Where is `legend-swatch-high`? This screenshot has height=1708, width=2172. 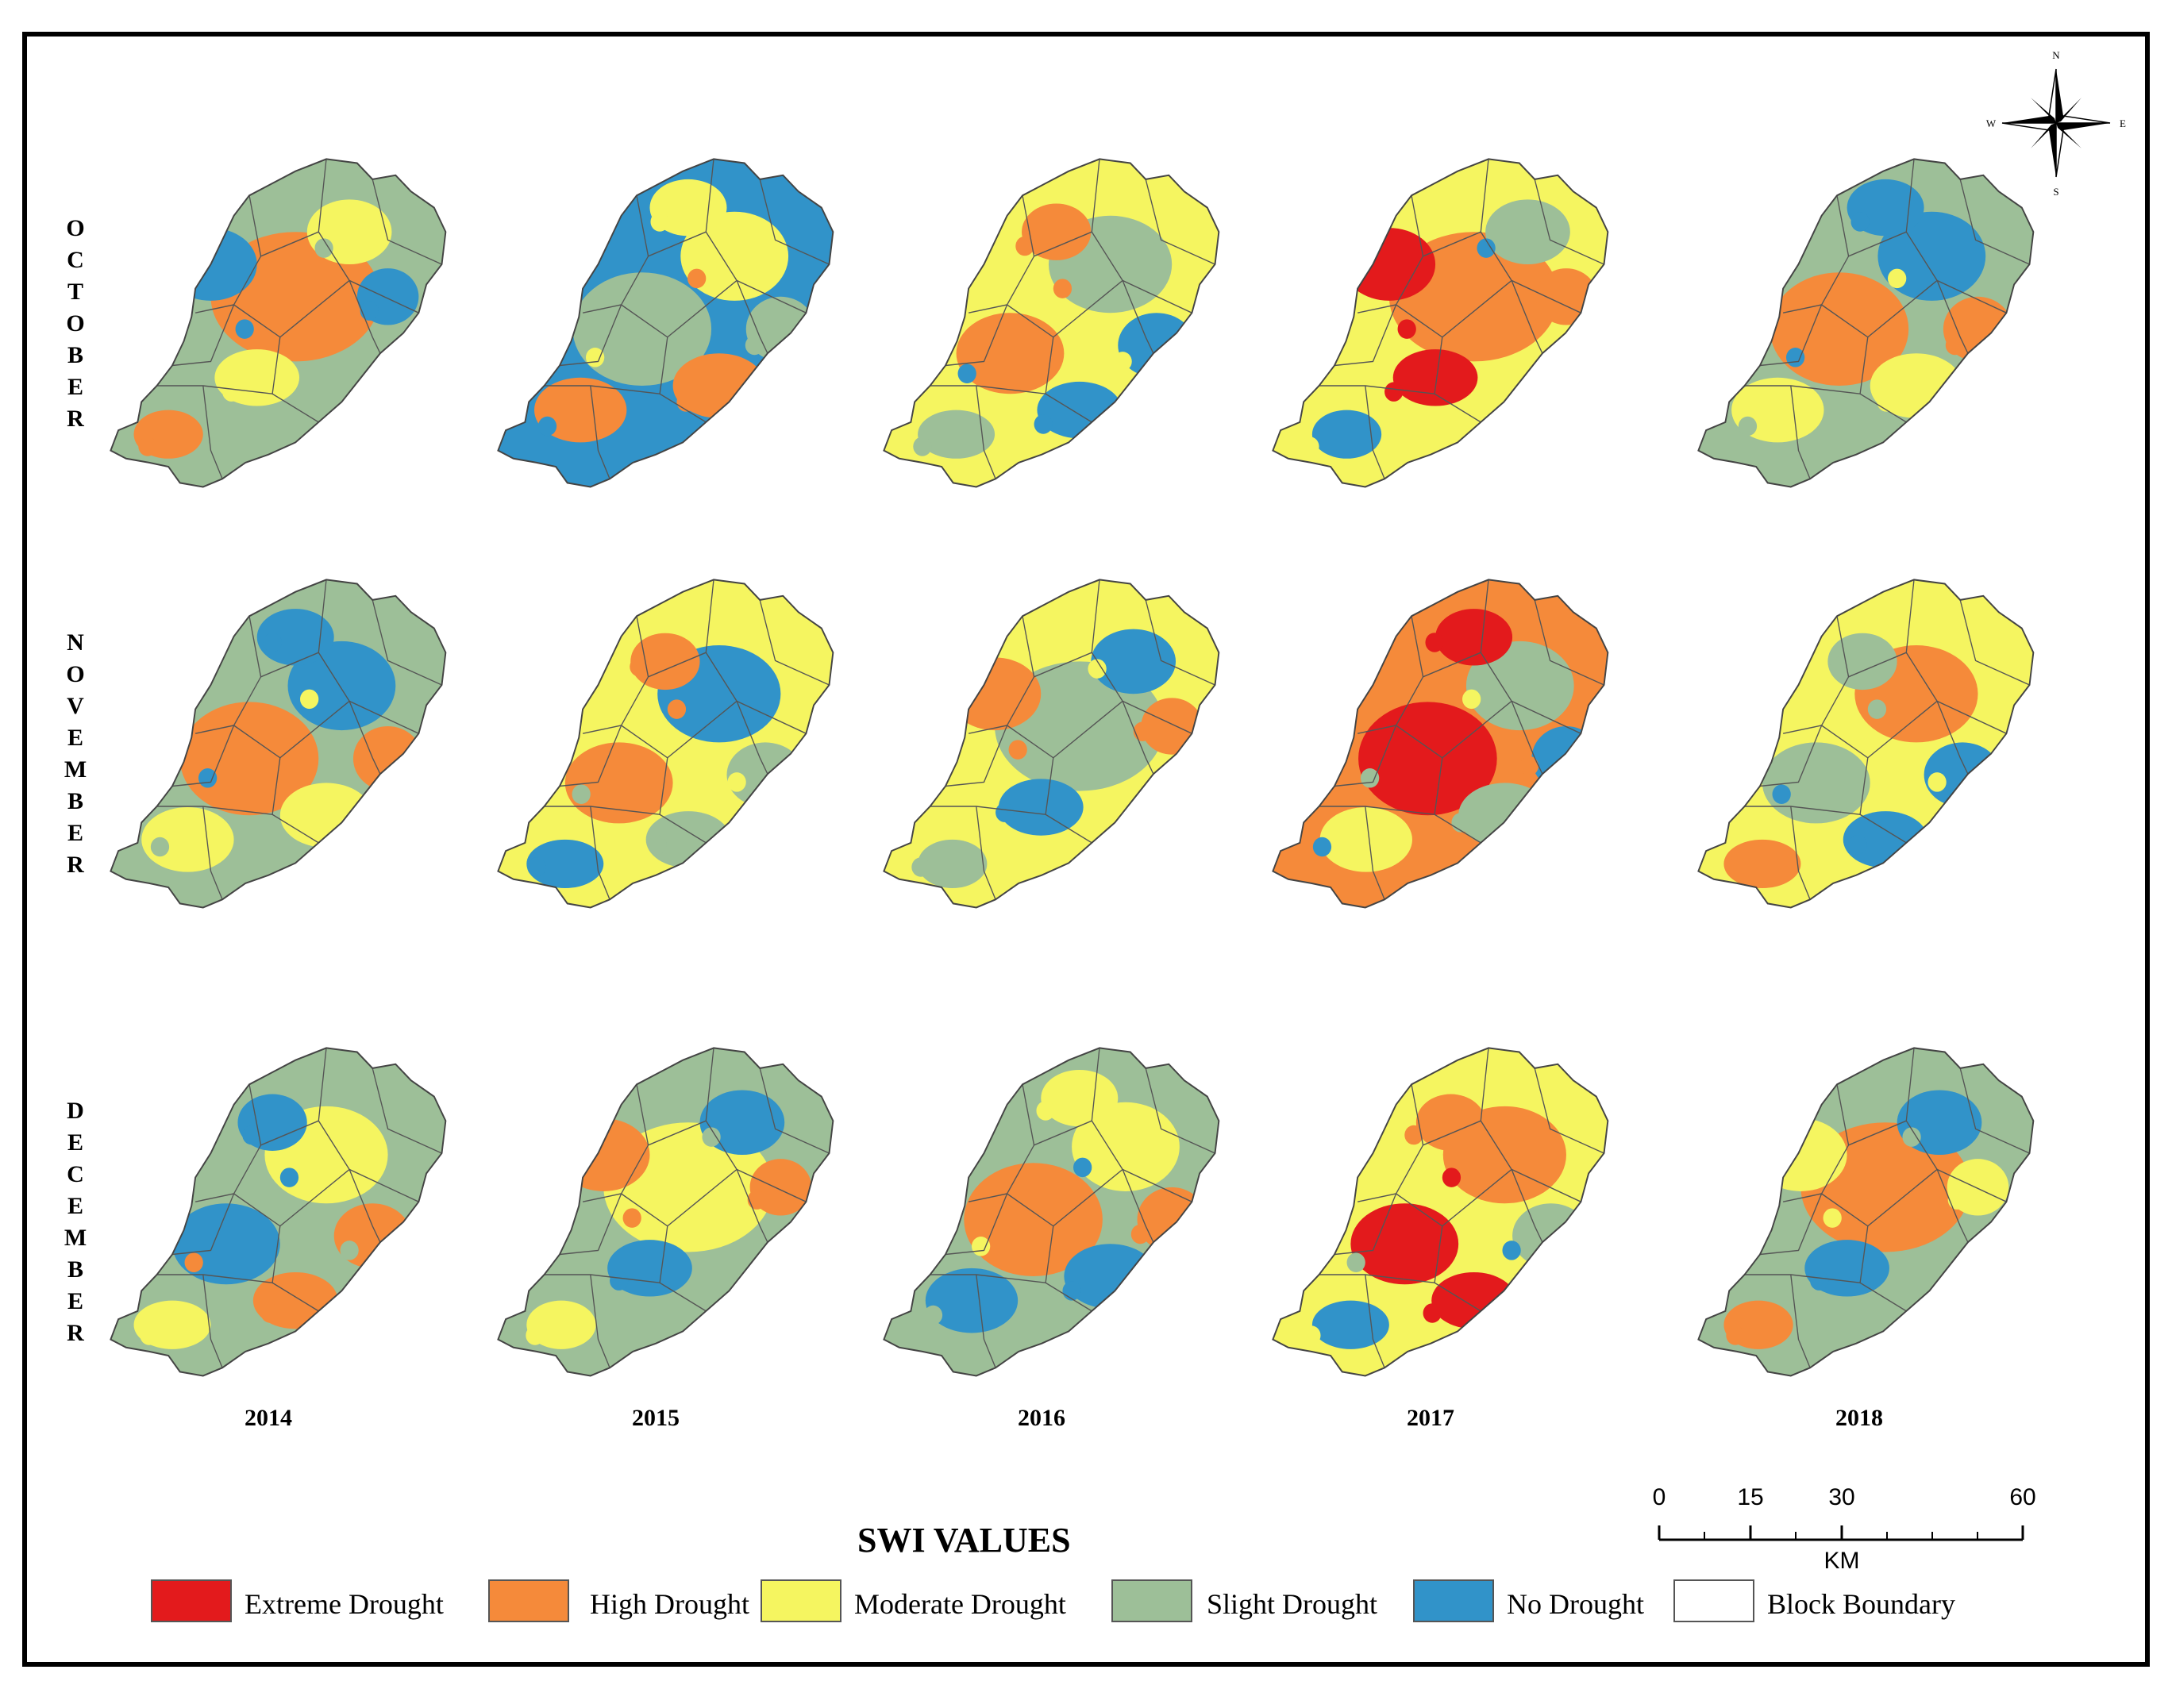
legend-swatch-high is located at coordinates (528, 1600).